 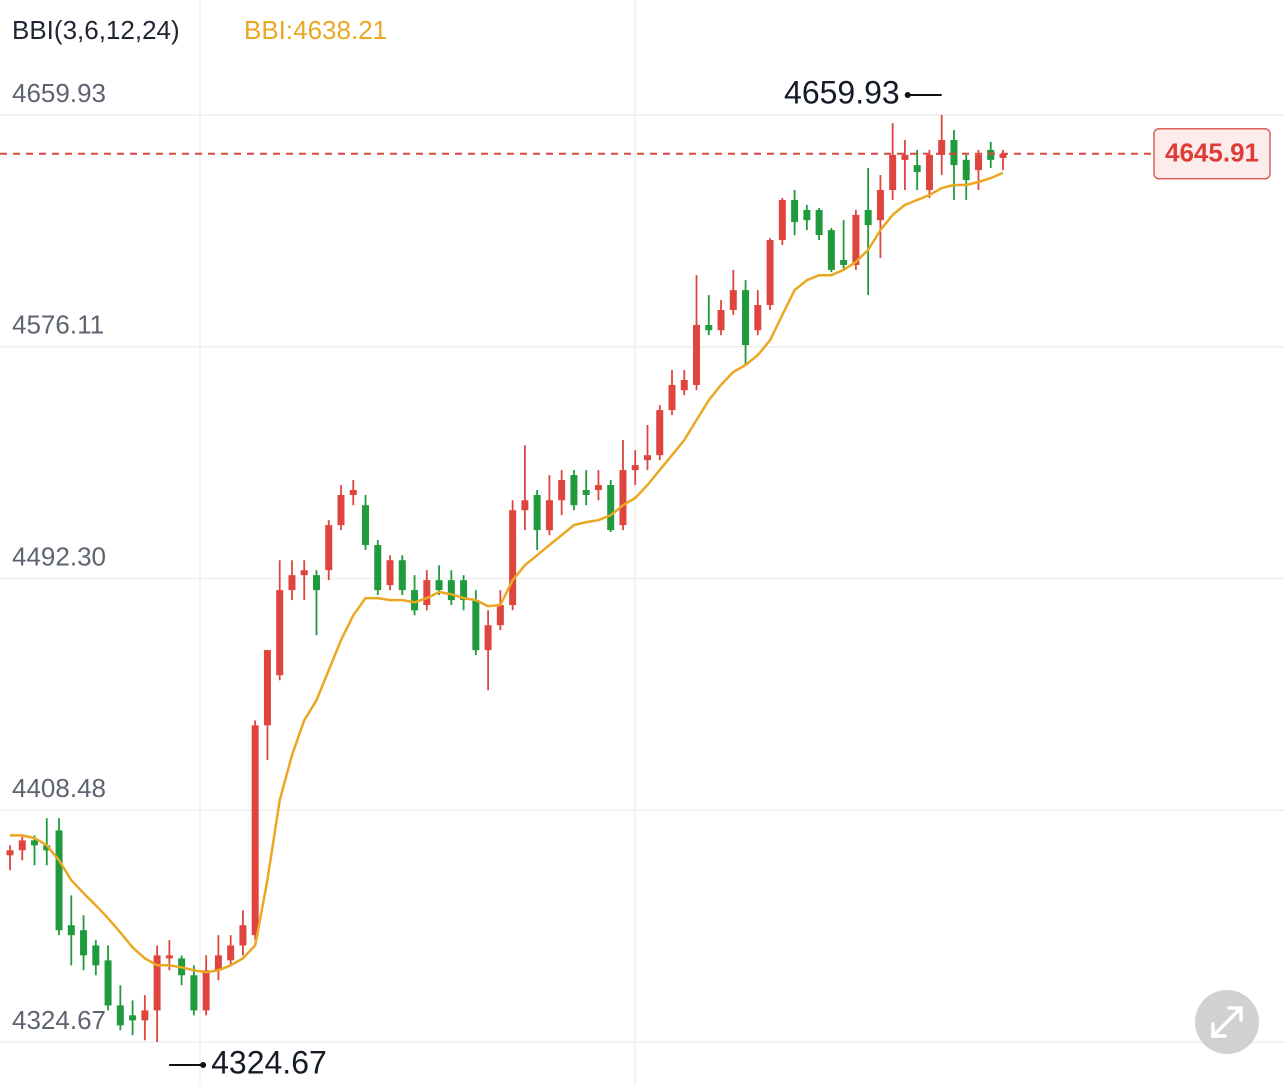 I want to click on indicator-title: BBI(3,6,12,24), so click(x=96, y=30).